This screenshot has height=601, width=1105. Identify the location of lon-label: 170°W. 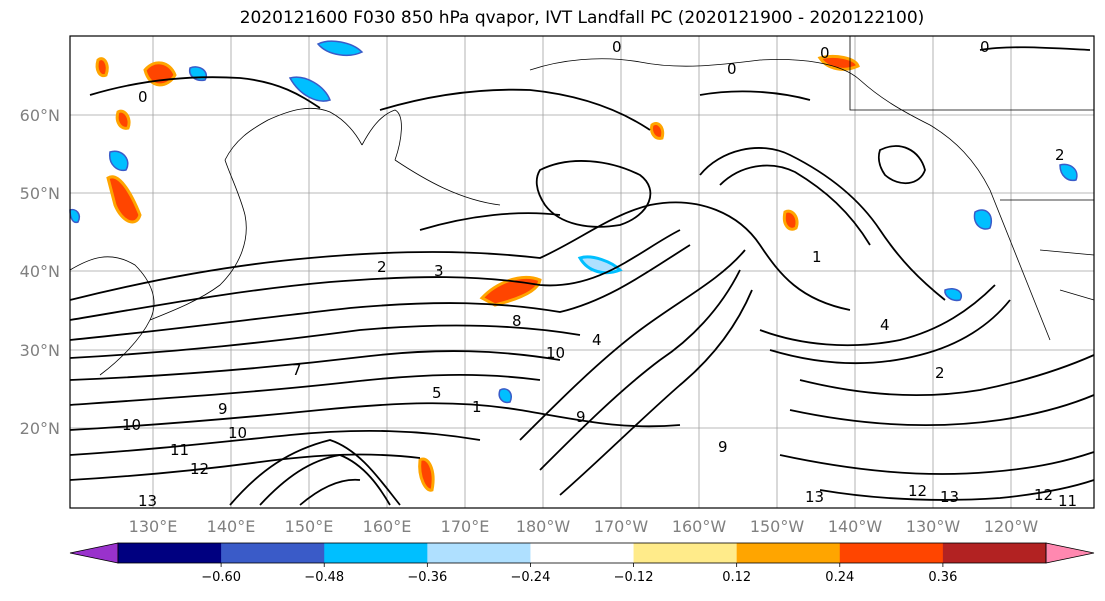
(621, 526).